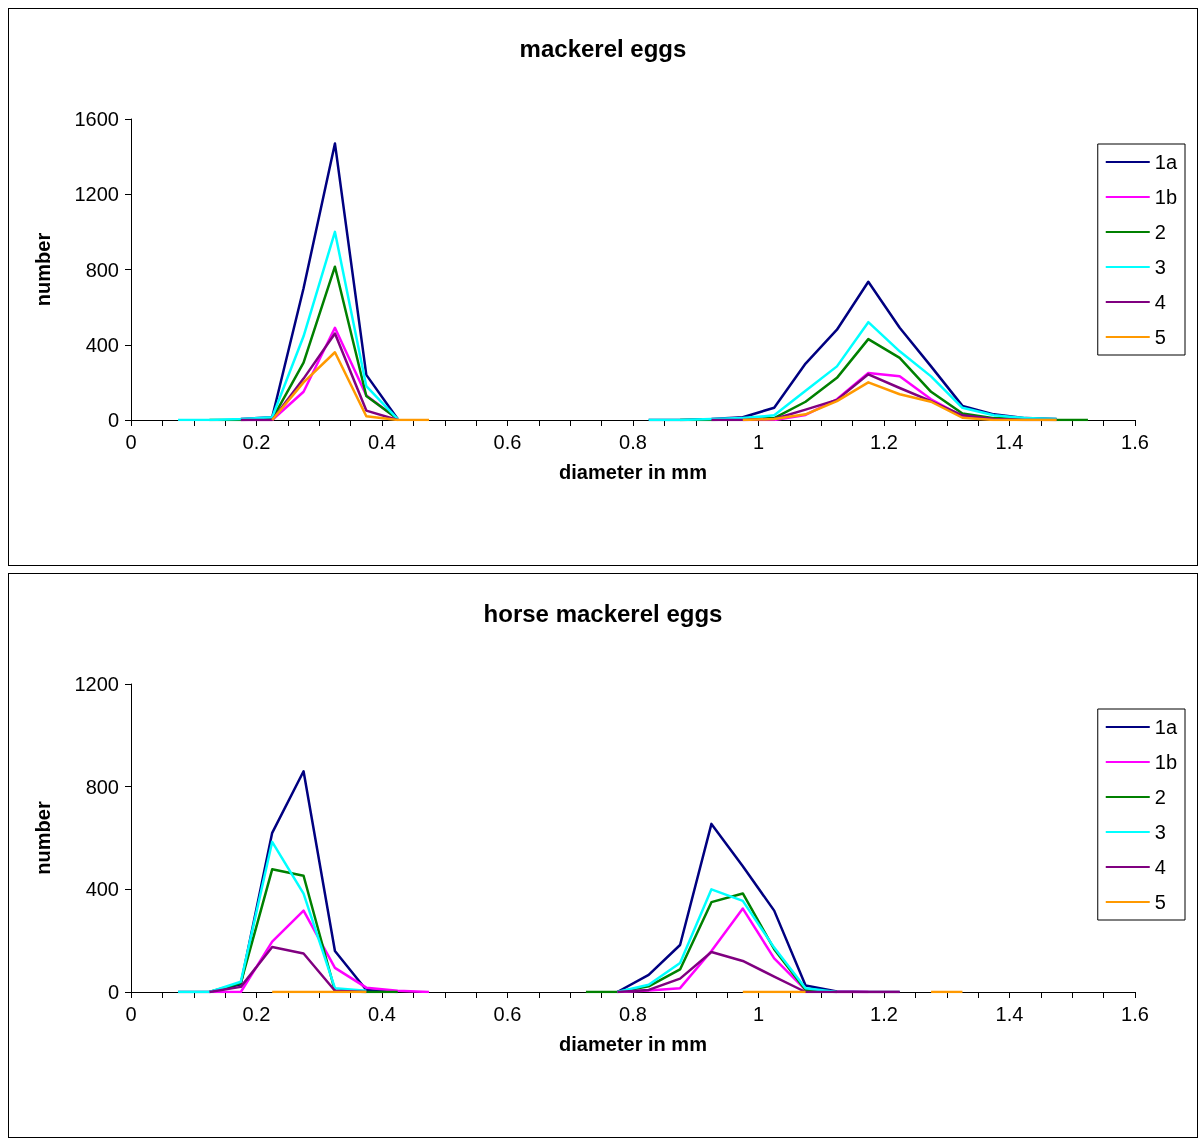 This screenshot has height=1138, width=1200. I want to click on y-tick-label: 1600, so click(96, 119).